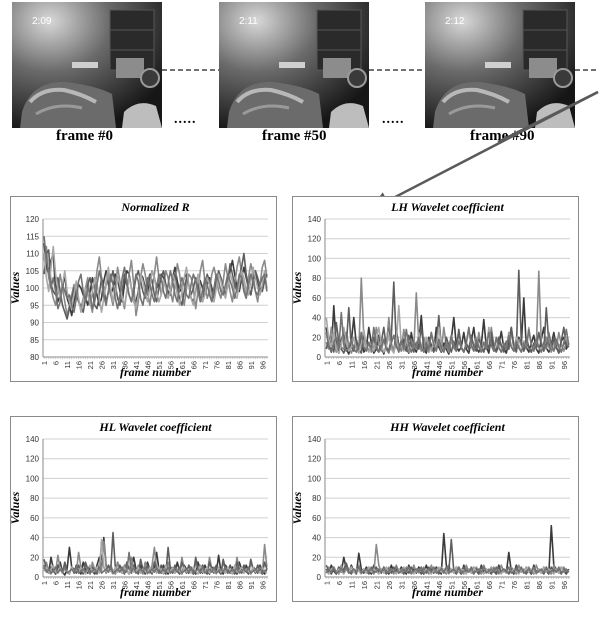 The image size is (606, 619). Describe the element at coordinates (85, 136) in the screenshot. I see `frame-label: frame #0` at that location.